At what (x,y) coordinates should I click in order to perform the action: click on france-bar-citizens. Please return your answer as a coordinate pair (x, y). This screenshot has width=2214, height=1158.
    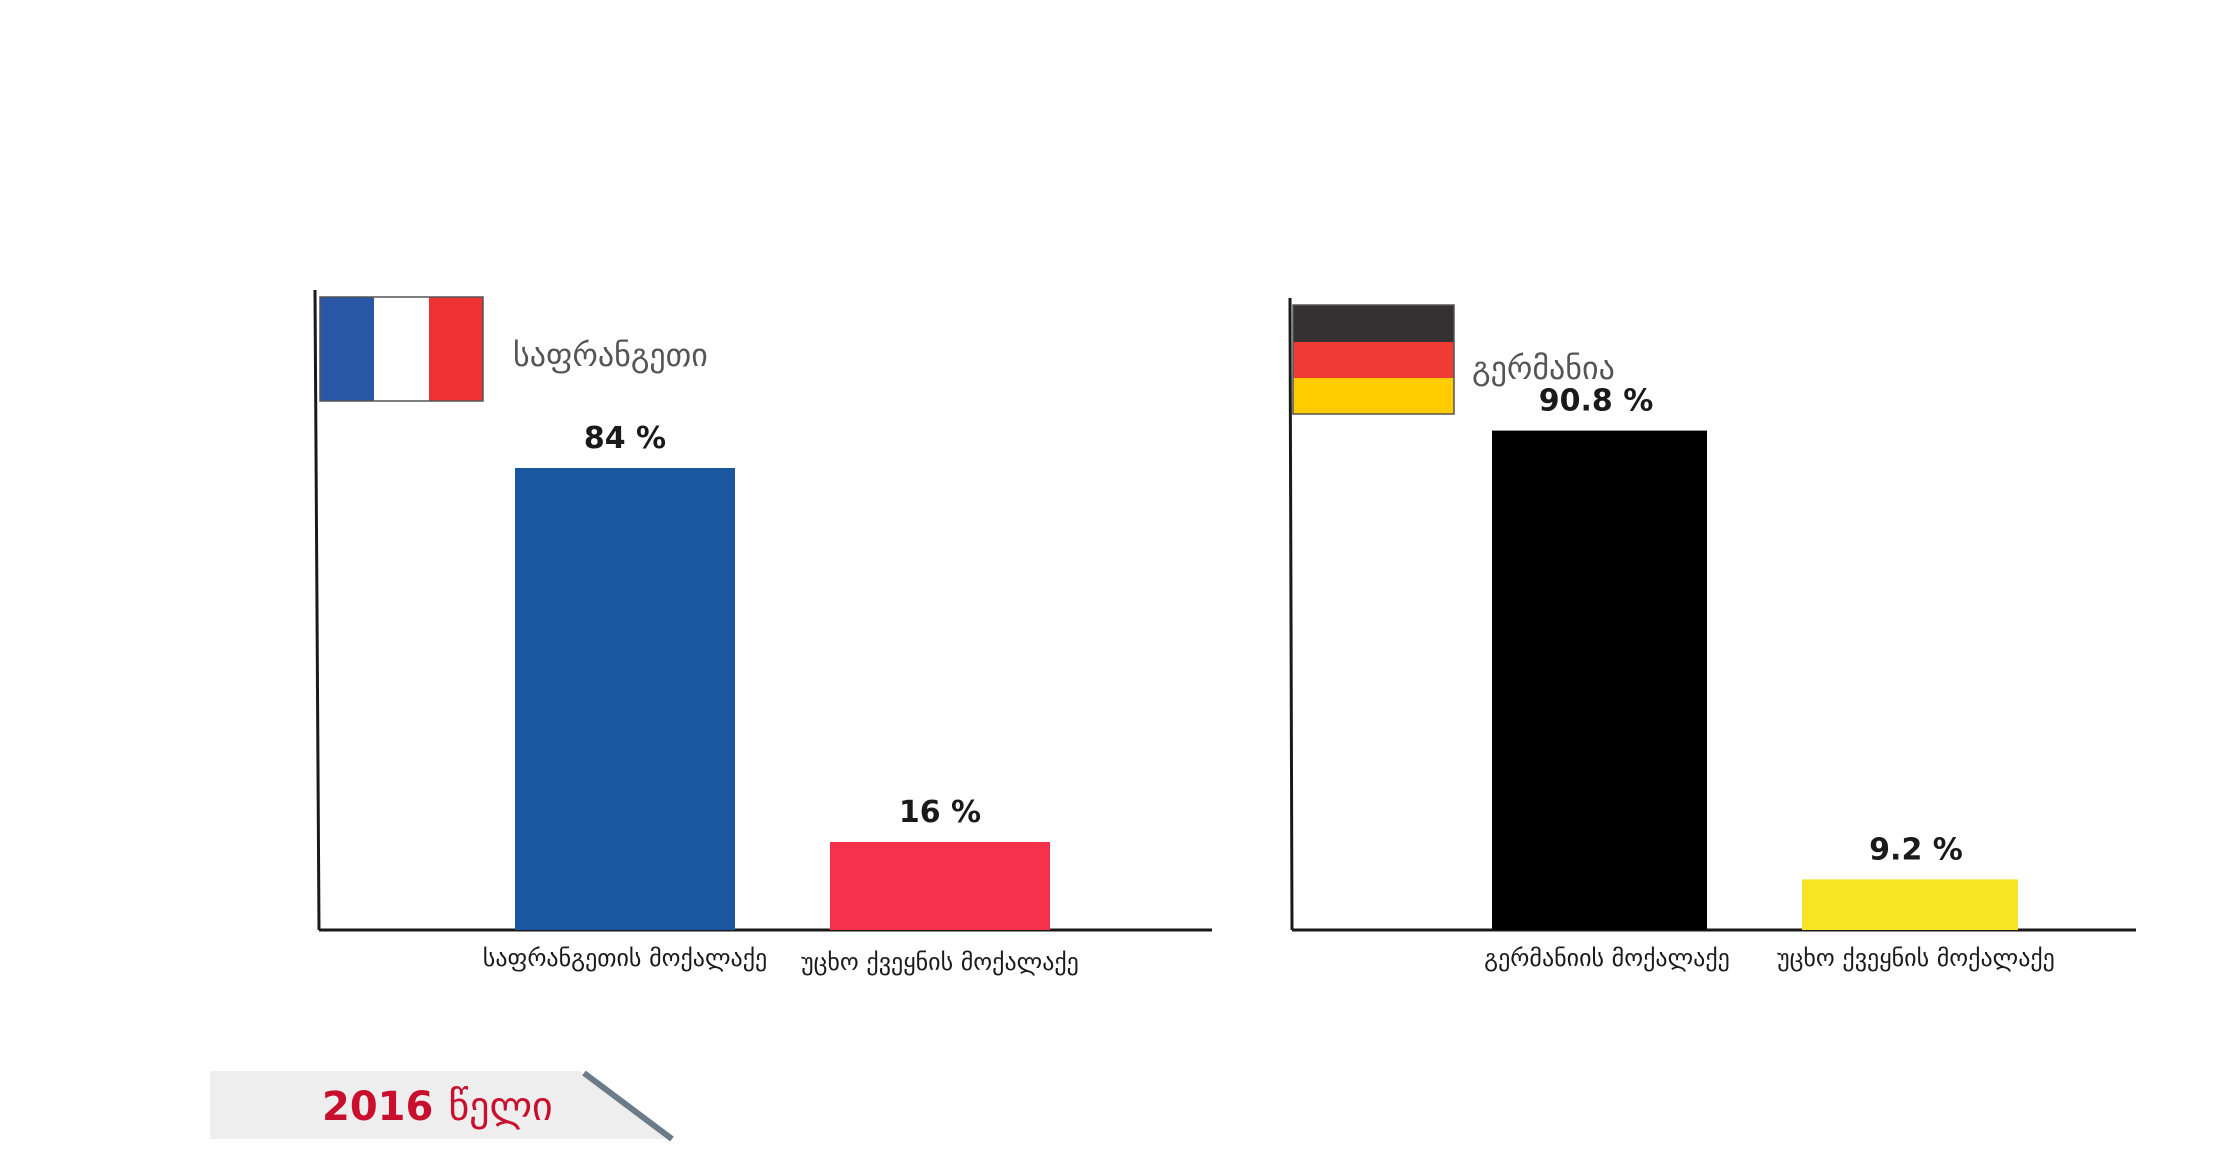
    Looking at the image, I should click on (625, 699).